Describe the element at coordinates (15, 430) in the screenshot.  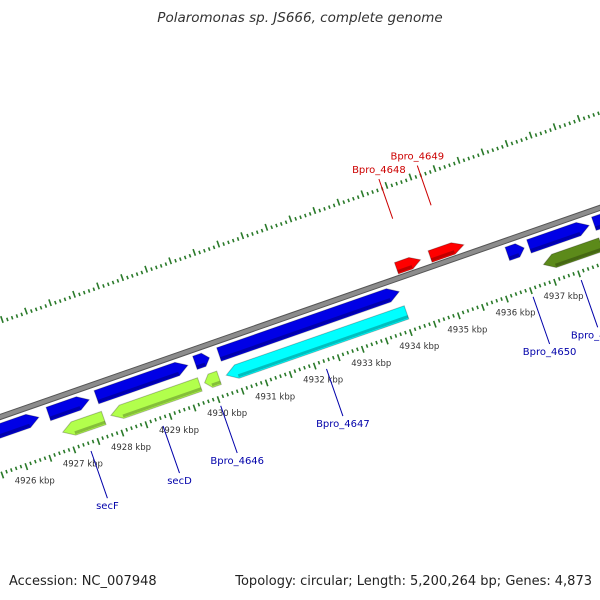
I see `feature-shade-f1` at that location.